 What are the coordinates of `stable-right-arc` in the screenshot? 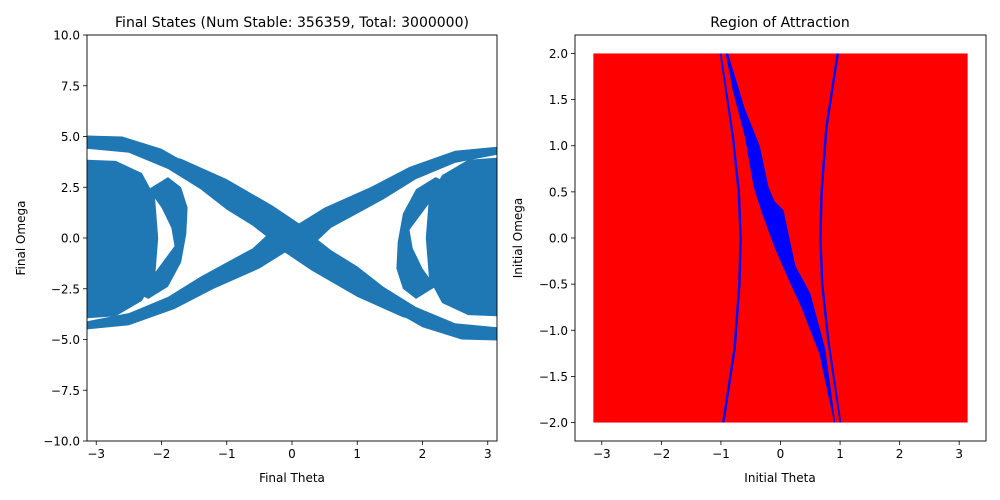 It's located at (830, 238).